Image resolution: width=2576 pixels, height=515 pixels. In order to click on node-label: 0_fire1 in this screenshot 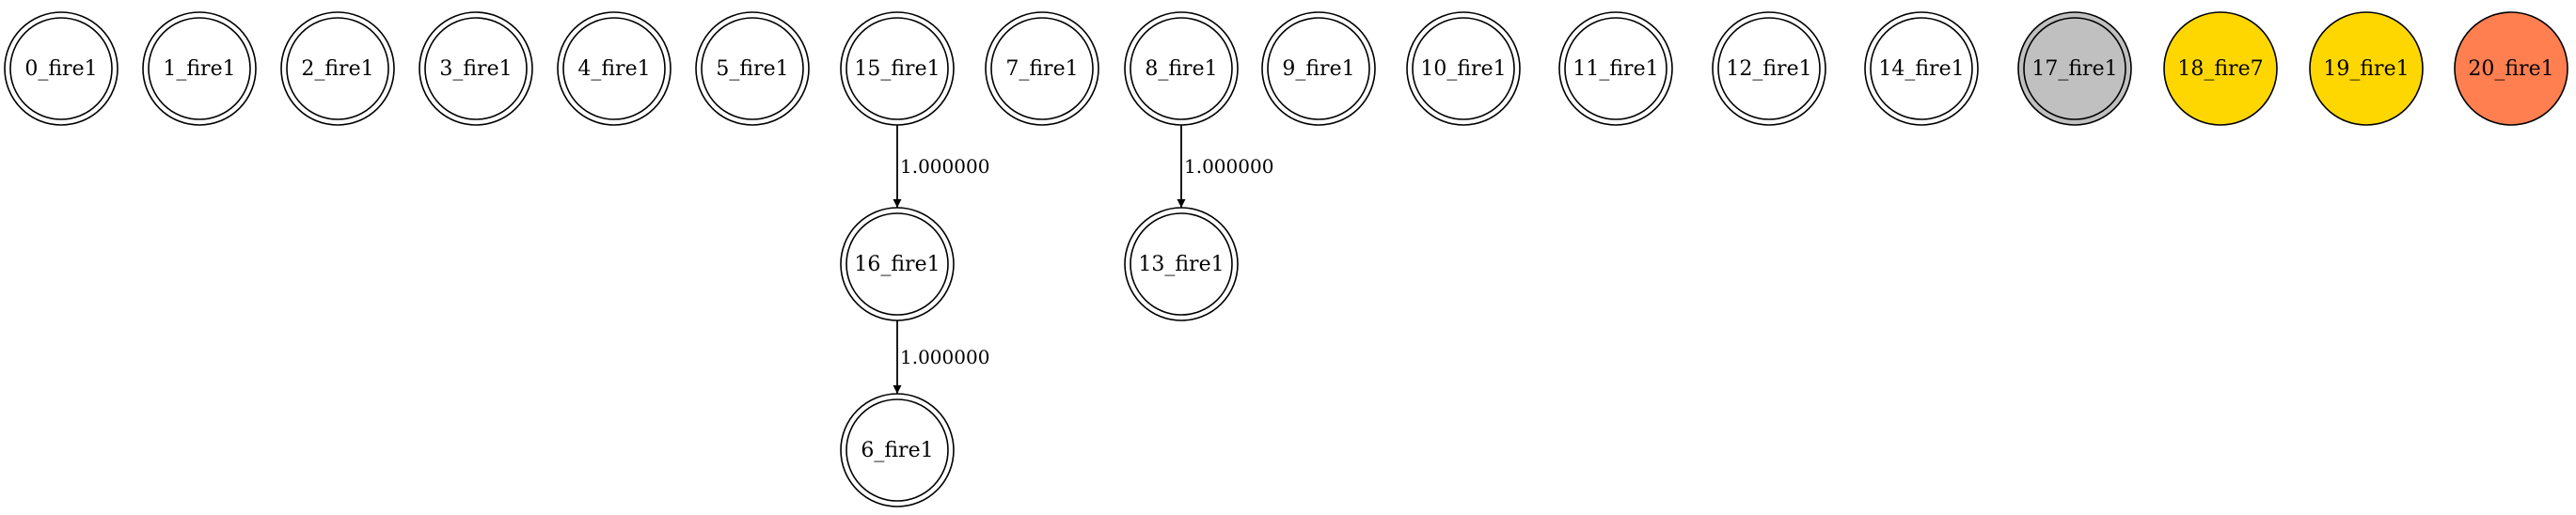, I will do `click(60, 69)`.